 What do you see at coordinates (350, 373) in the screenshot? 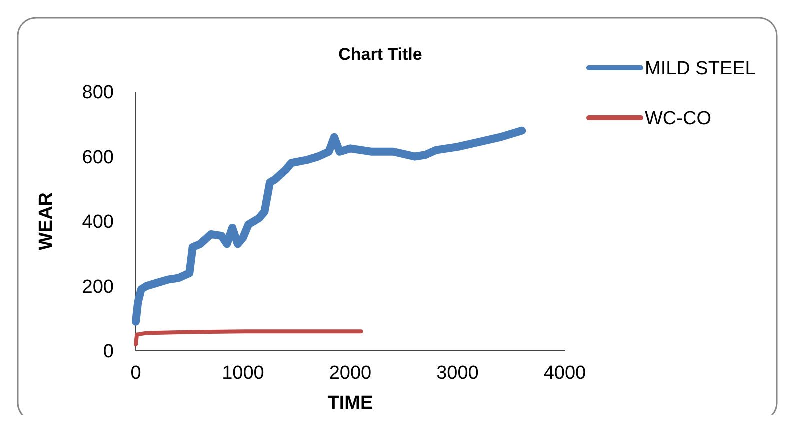
I see `x-tick-label: 2000` at bounding box center [350, 373].